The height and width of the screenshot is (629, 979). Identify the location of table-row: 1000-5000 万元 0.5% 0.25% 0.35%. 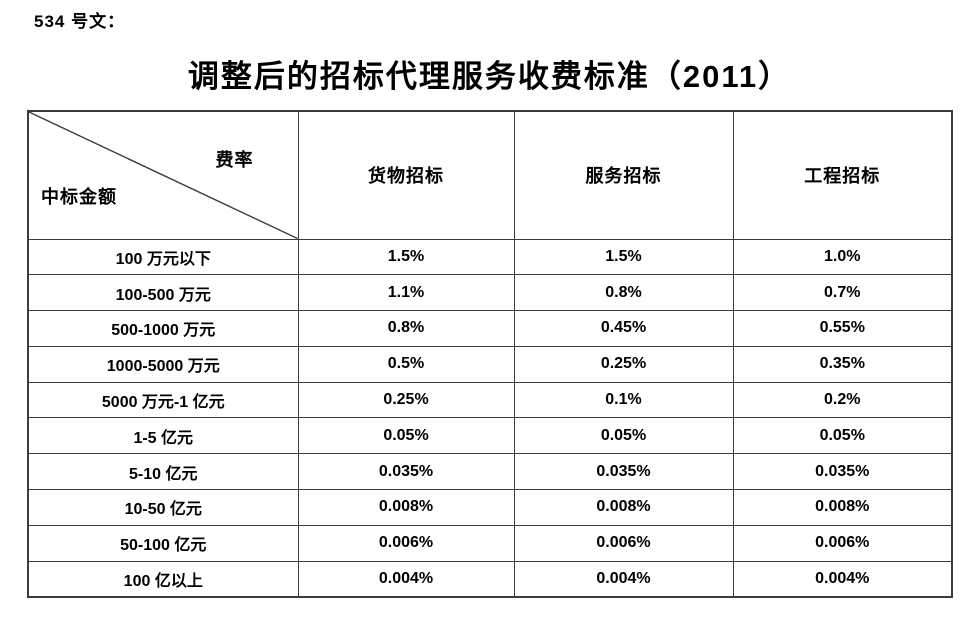
(490, 364).